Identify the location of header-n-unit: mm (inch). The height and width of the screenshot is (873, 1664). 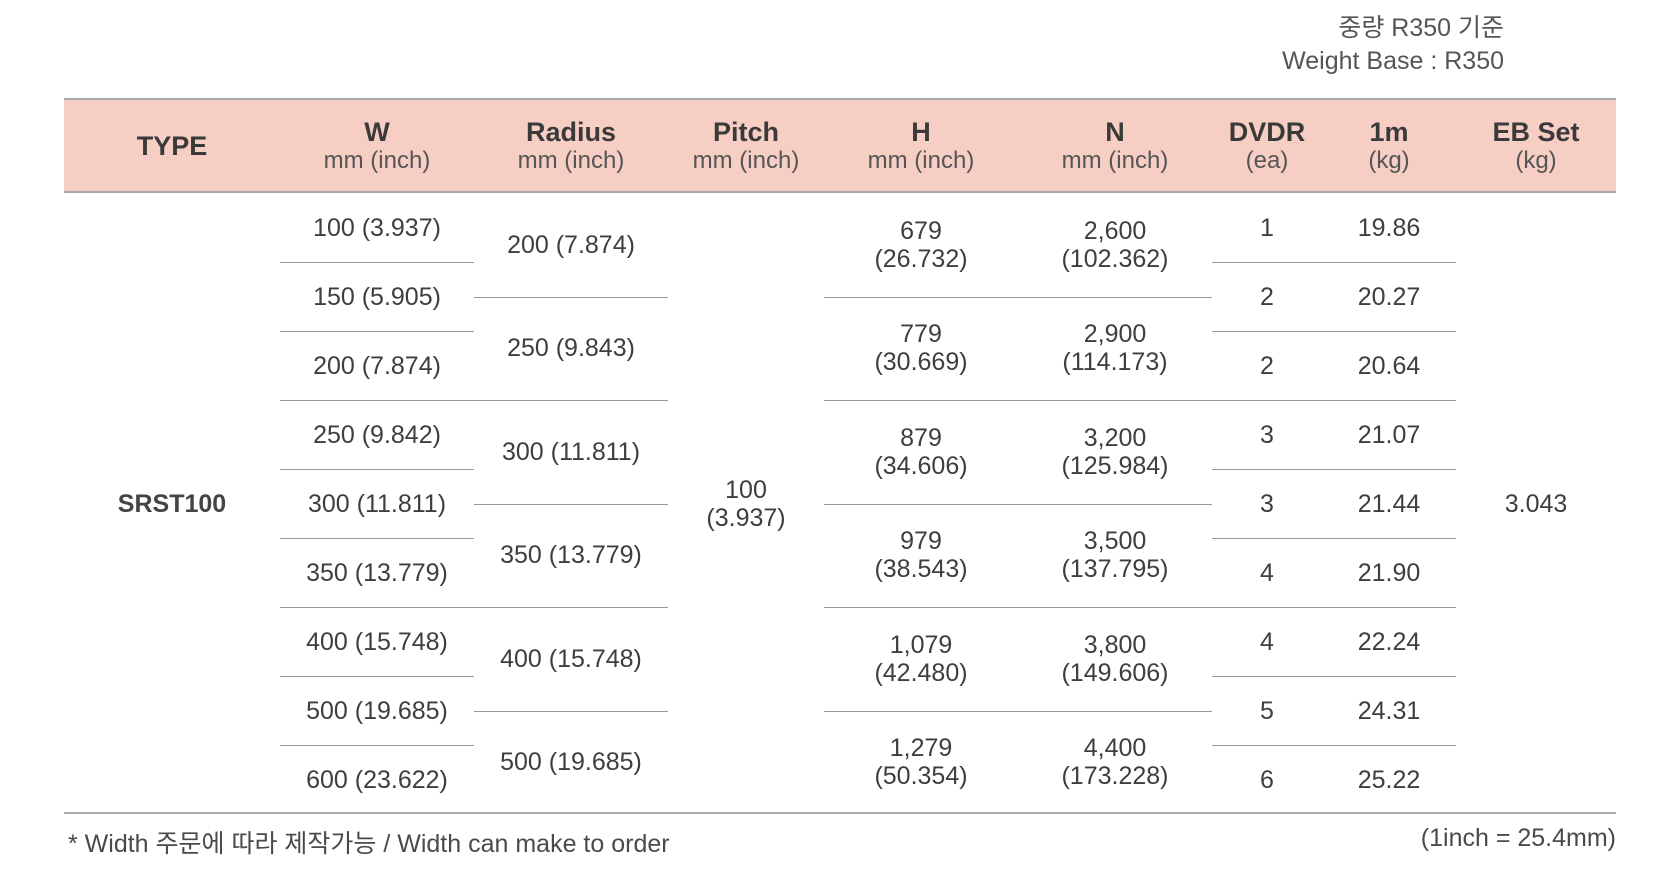
(1115, 160).